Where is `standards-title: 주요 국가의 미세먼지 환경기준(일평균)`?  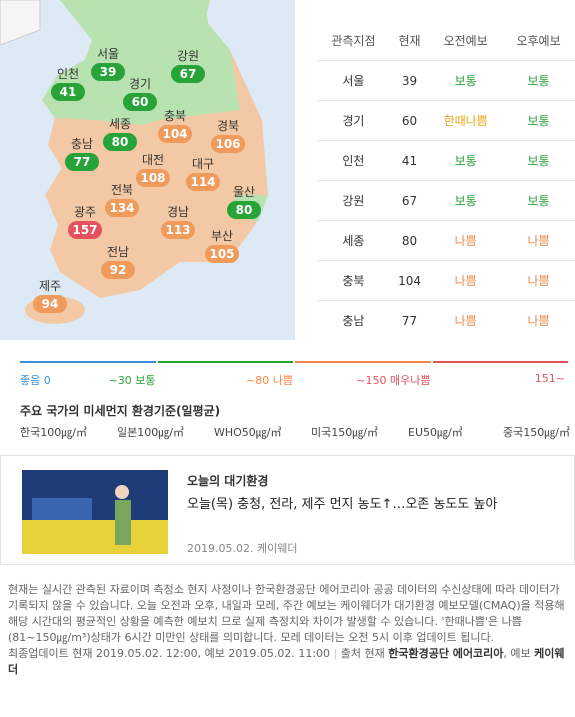 standards-title: 주요 국가의 미세먼지 환경기준(일평균) is located at coordinates (120, 411).